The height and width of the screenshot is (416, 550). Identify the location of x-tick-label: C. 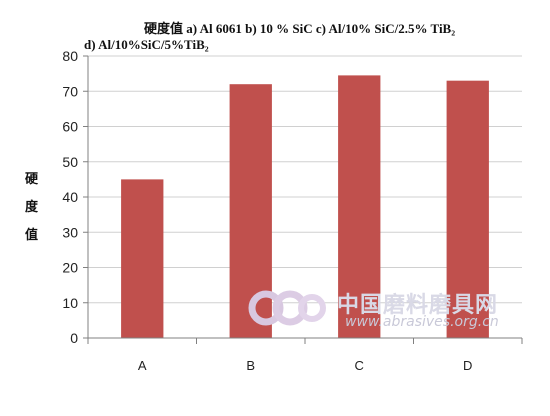
(359, 365).